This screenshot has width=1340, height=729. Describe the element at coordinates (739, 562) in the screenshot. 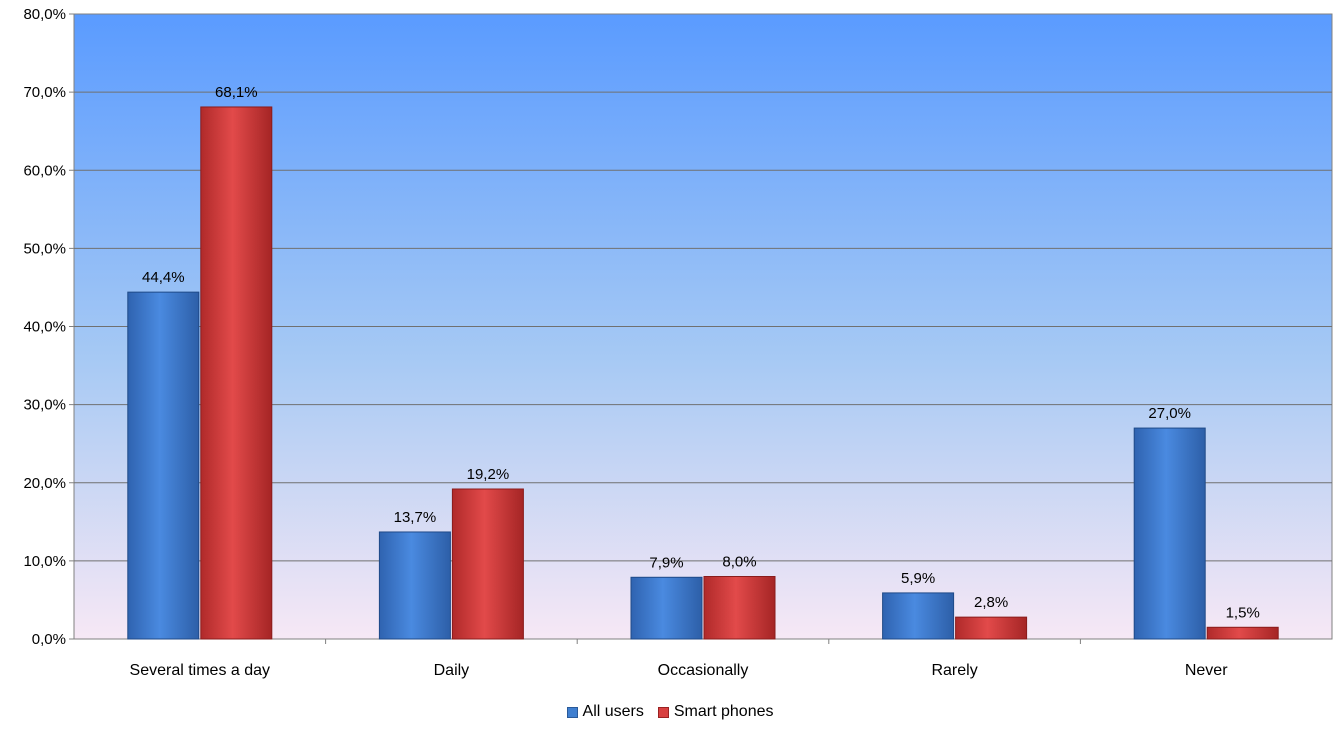

I see `data-label: 8,0%` at that location.